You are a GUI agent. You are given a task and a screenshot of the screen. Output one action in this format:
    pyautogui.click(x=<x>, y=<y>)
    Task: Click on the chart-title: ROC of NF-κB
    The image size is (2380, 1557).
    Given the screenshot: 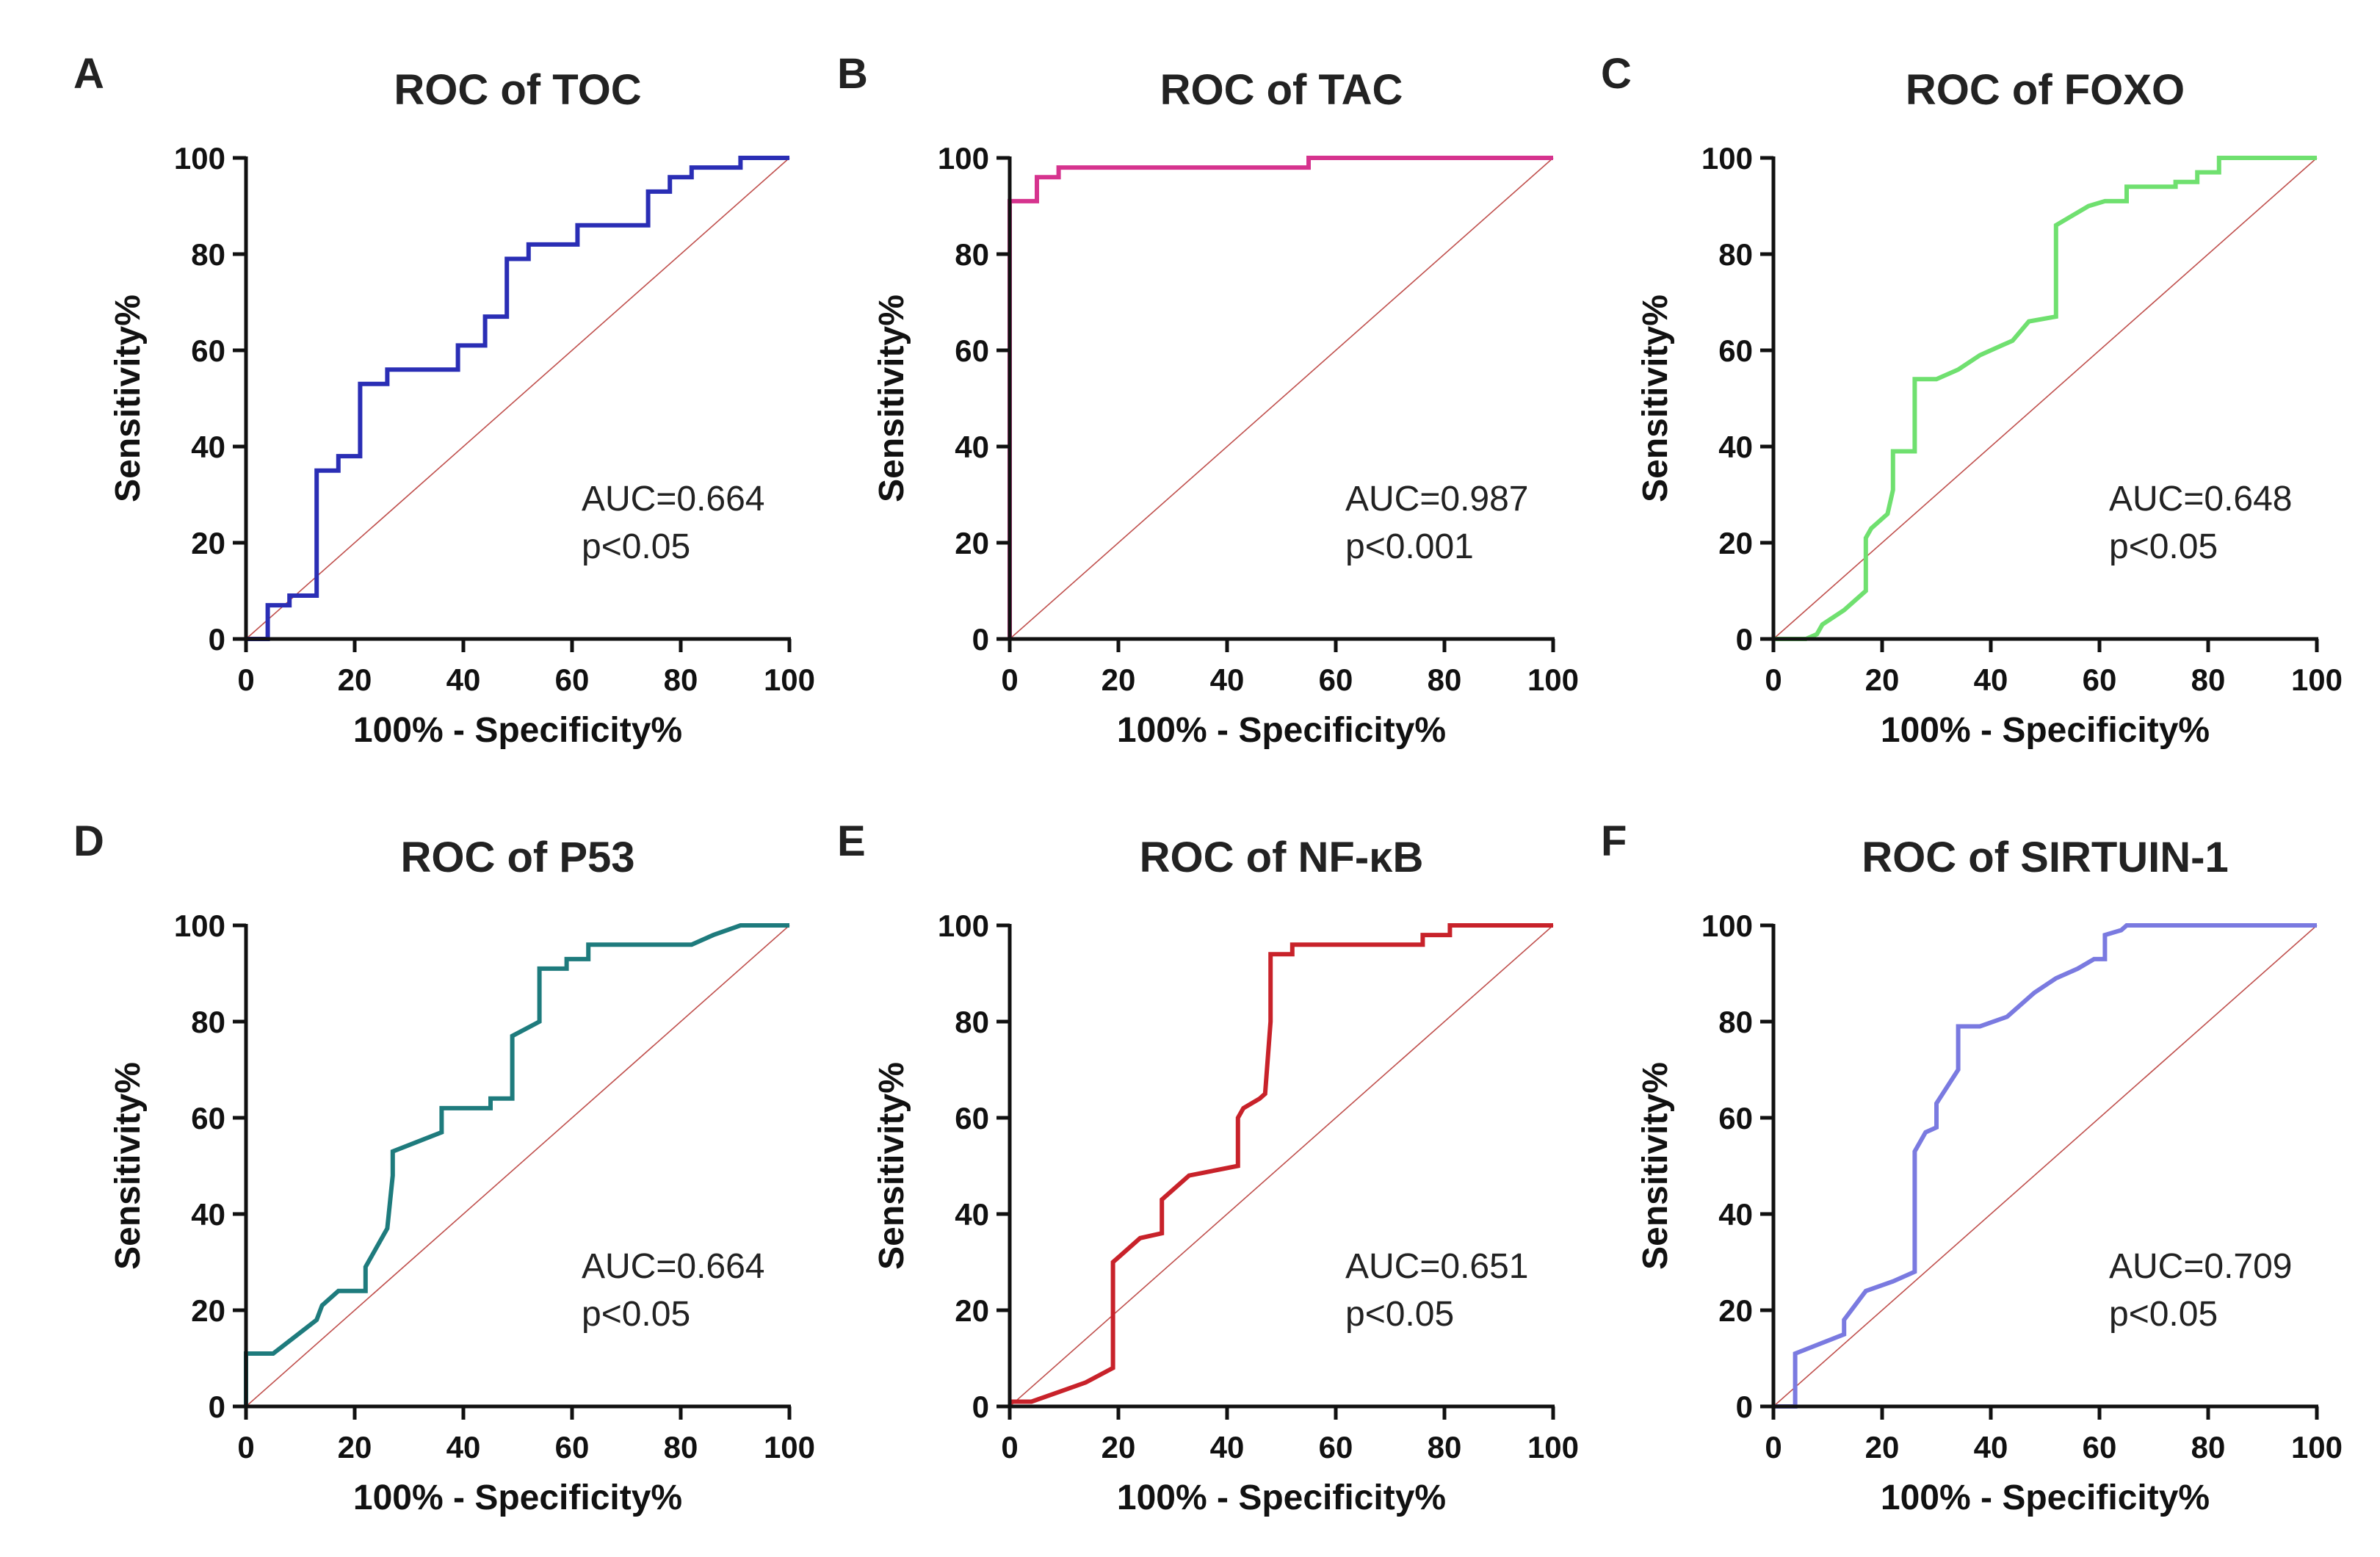 What is the action you would take?
    pyautogui.click(x=1282, y=858)
    